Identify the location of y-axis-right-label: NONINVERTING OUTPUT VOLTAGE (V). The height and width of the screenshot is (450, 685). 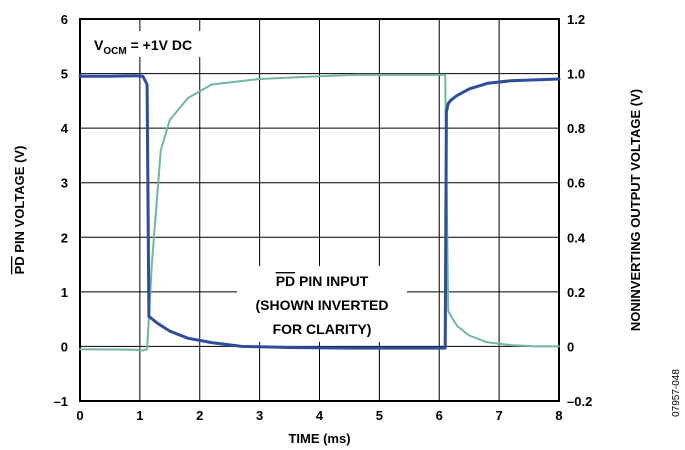
(635, 210).